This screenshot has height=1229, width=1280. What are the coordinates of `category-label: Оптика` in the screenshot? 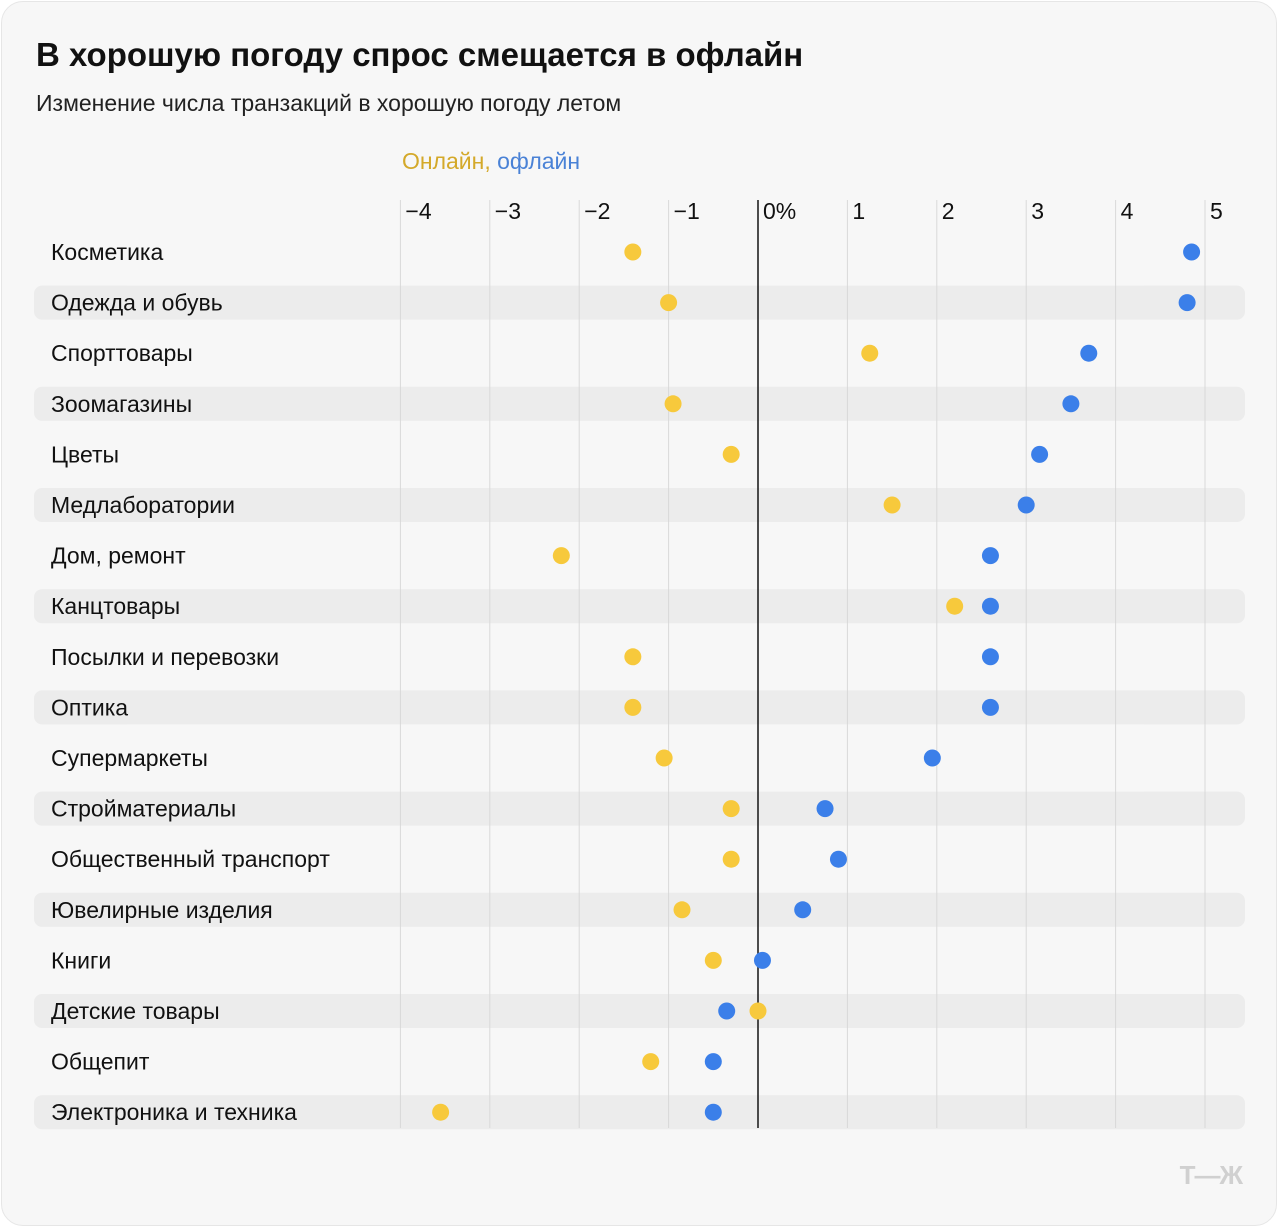 It's located at (89, 707).